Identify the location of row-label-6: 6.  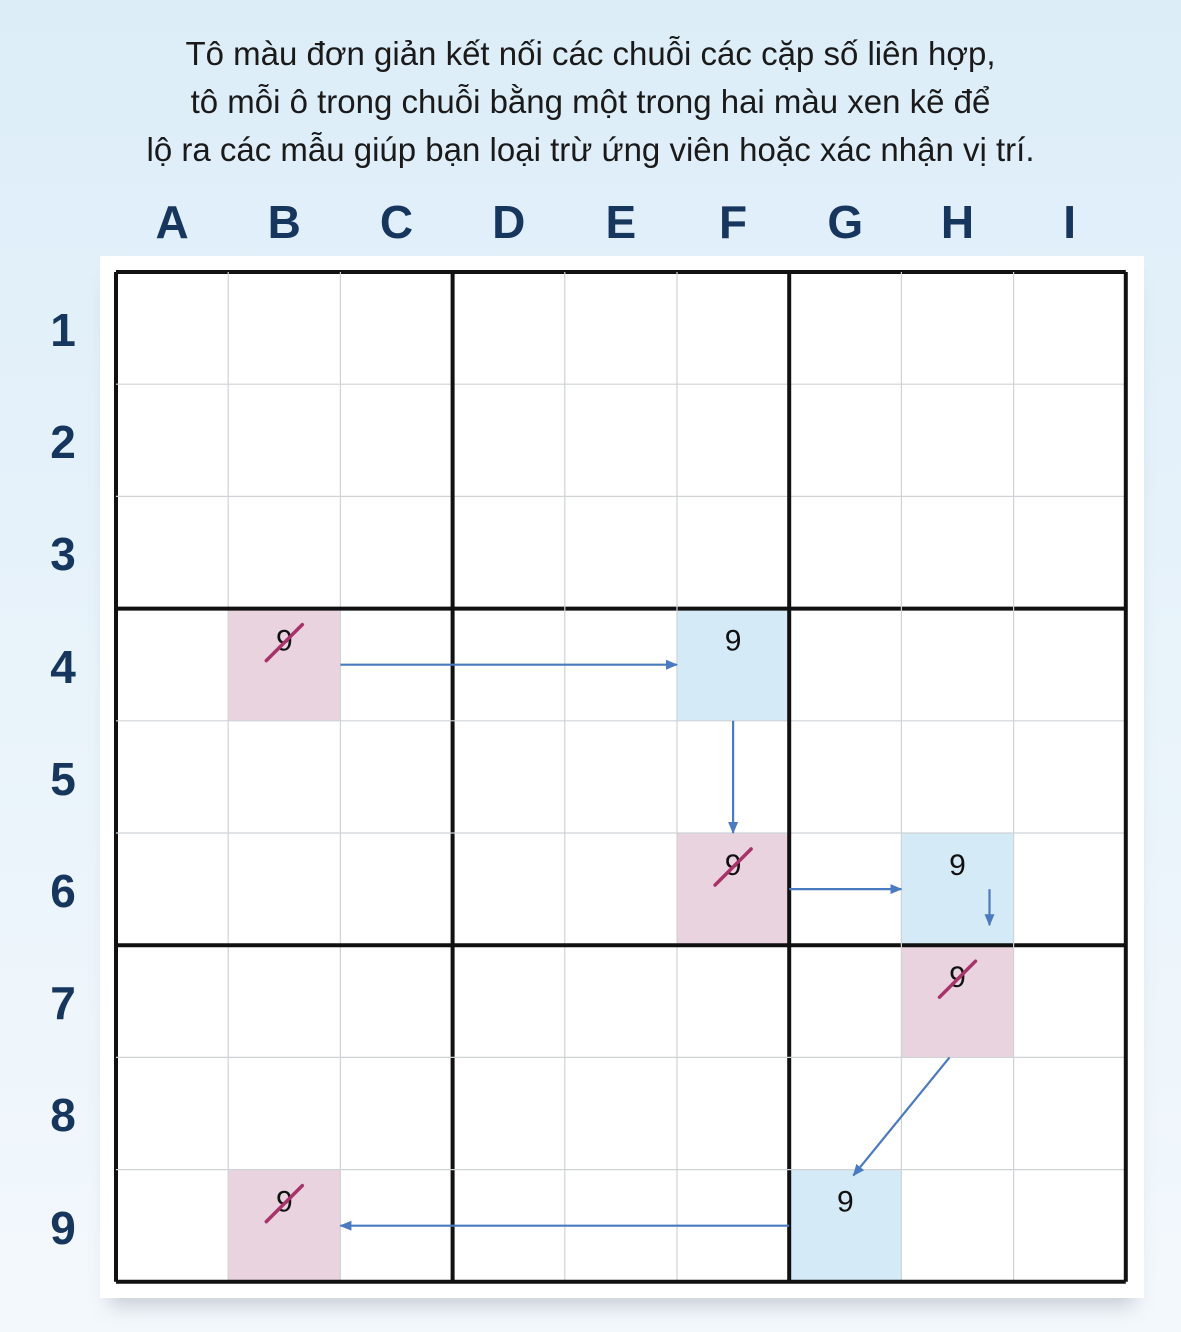
(63, 891).